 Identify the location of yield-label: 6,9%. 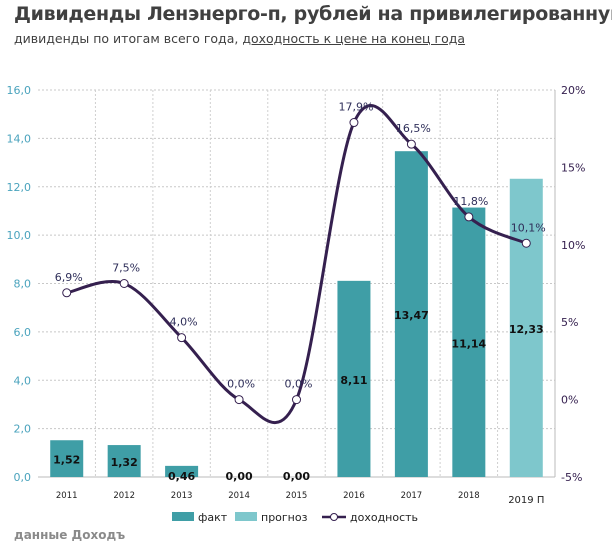
(69, 277).